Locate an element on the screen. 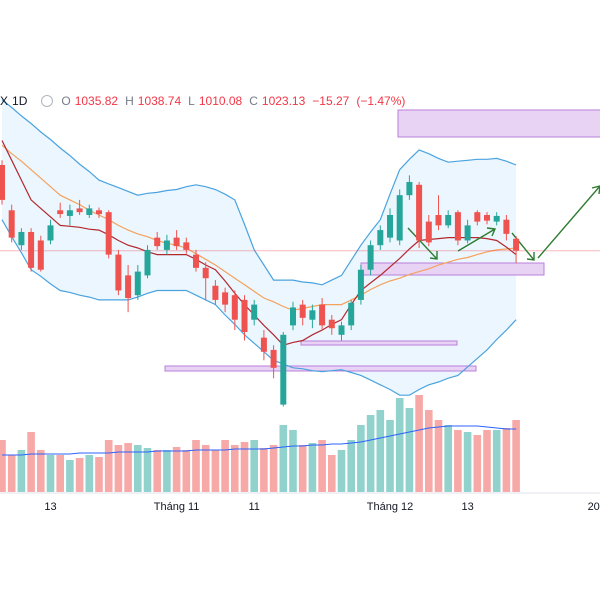 The image size is (600, 600). ohlc-value: 1023.13 is located at coordinates (283, 101).